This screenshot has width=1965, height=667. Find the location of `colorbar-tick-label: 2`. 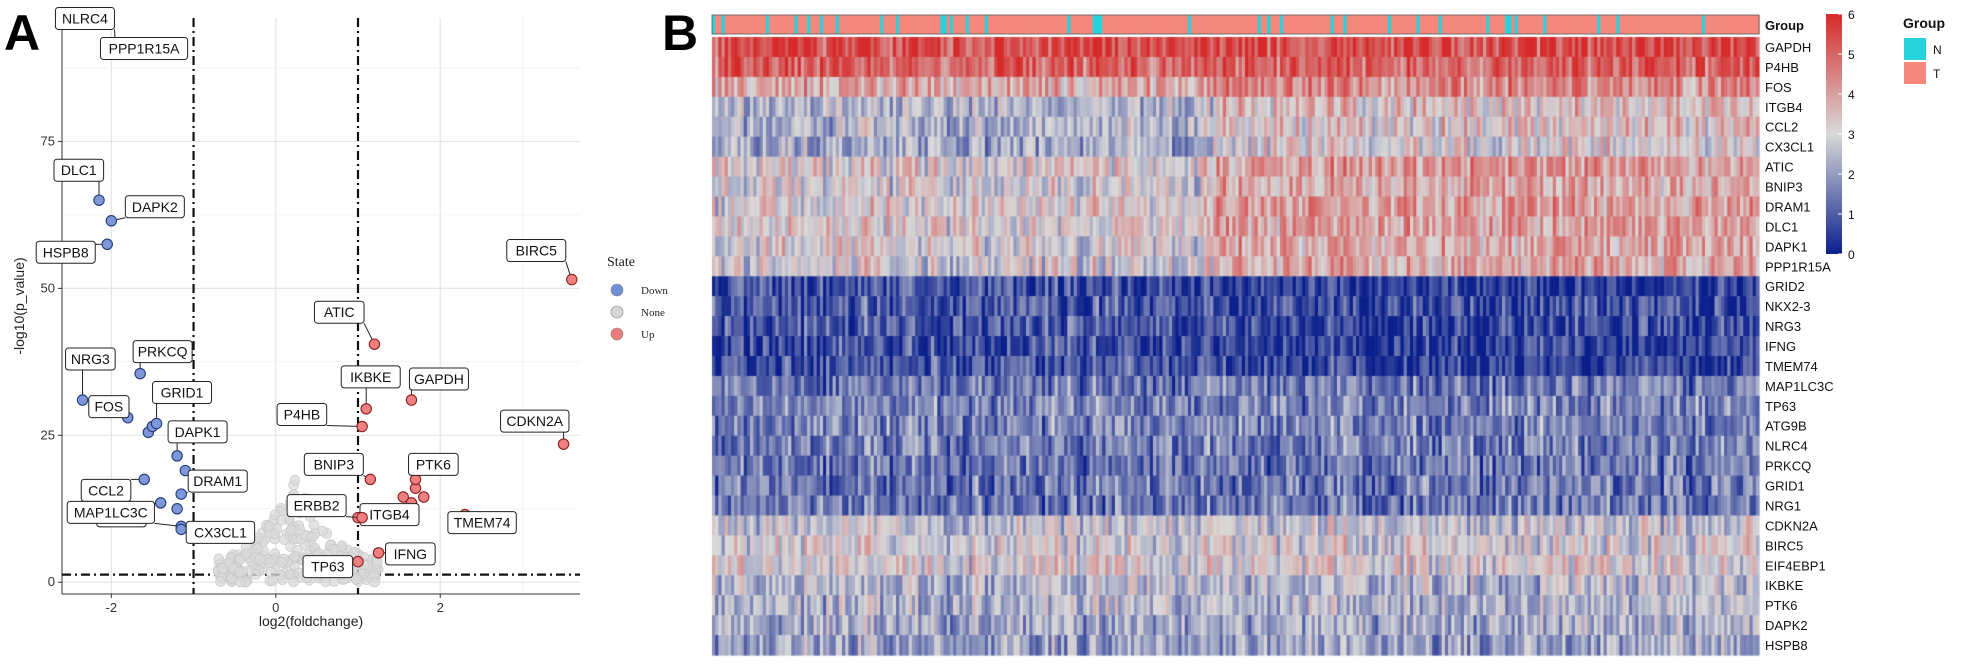

colorbar-tick-label: 2 is located at coordinates (1851, 175).